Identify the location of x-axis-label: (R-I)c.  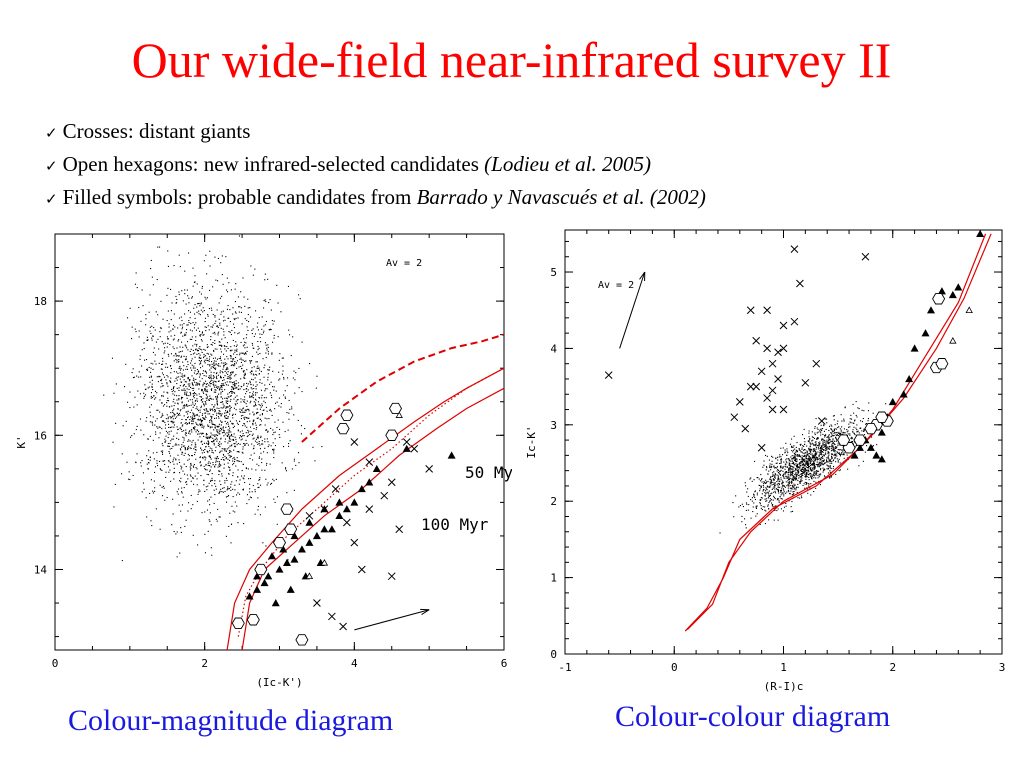
(784, 686).